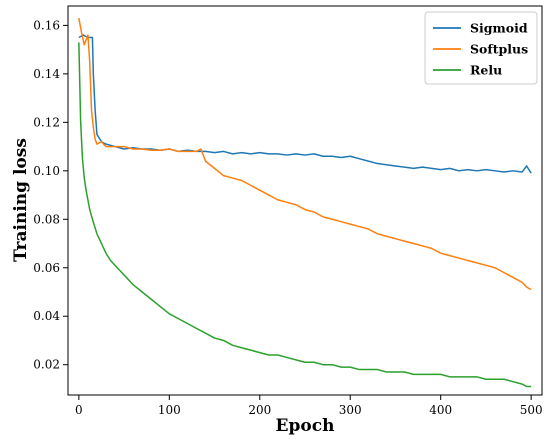 The image size is (550, 448). I want to click on x-tick-label: 400, so click(440, 410).